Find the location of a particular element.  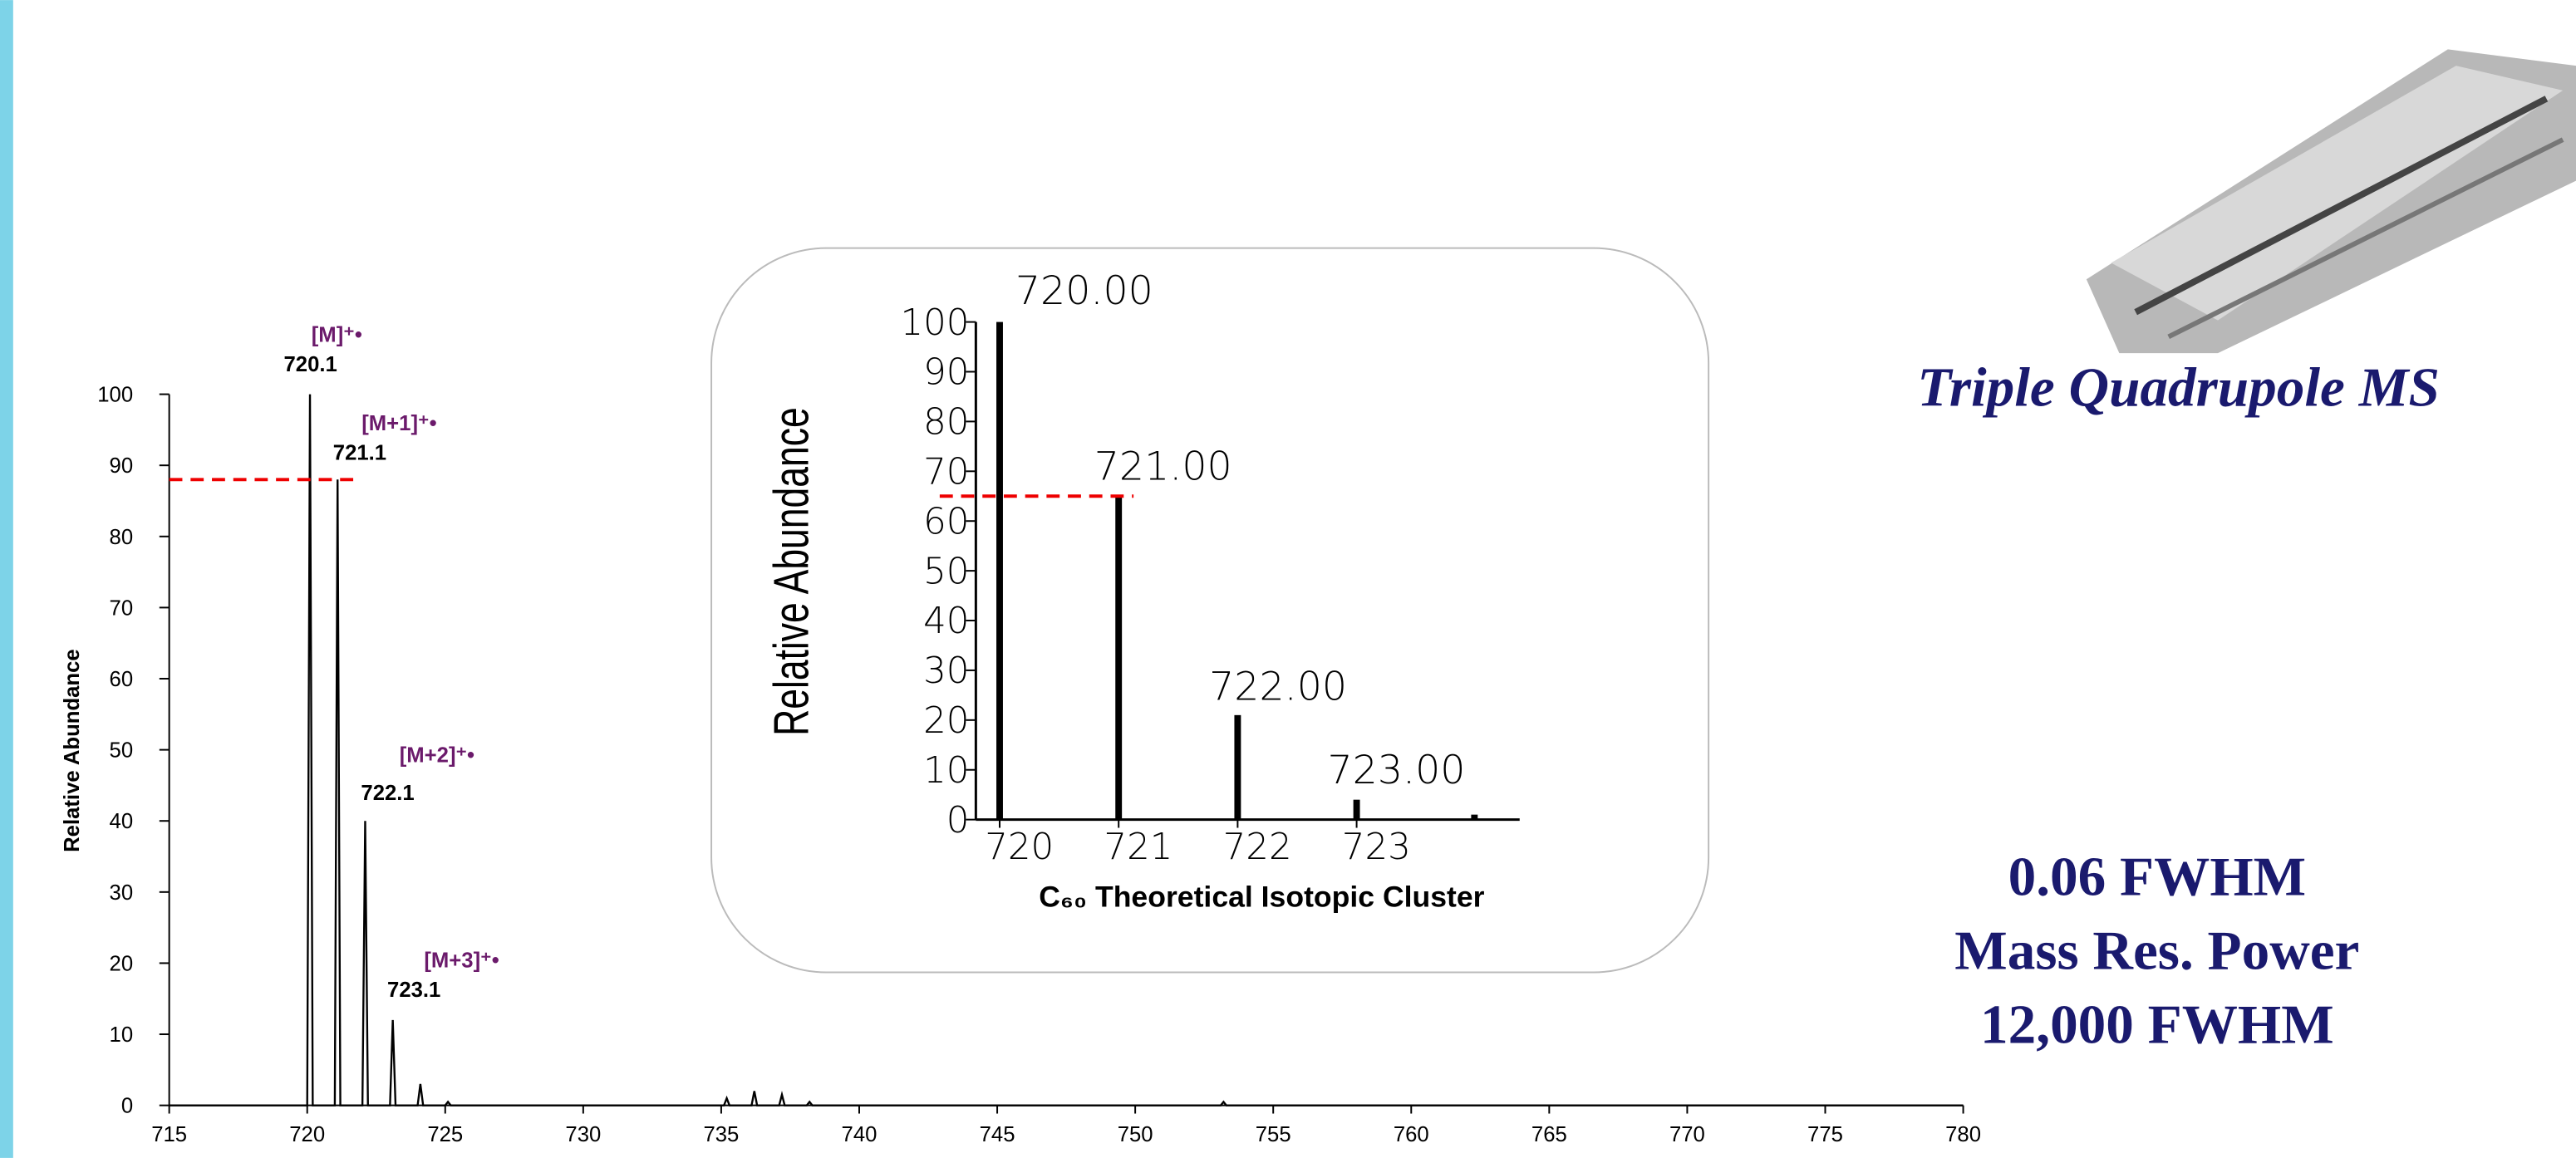

x-tick-label: 775 is located at coordinates (1825, 1134).